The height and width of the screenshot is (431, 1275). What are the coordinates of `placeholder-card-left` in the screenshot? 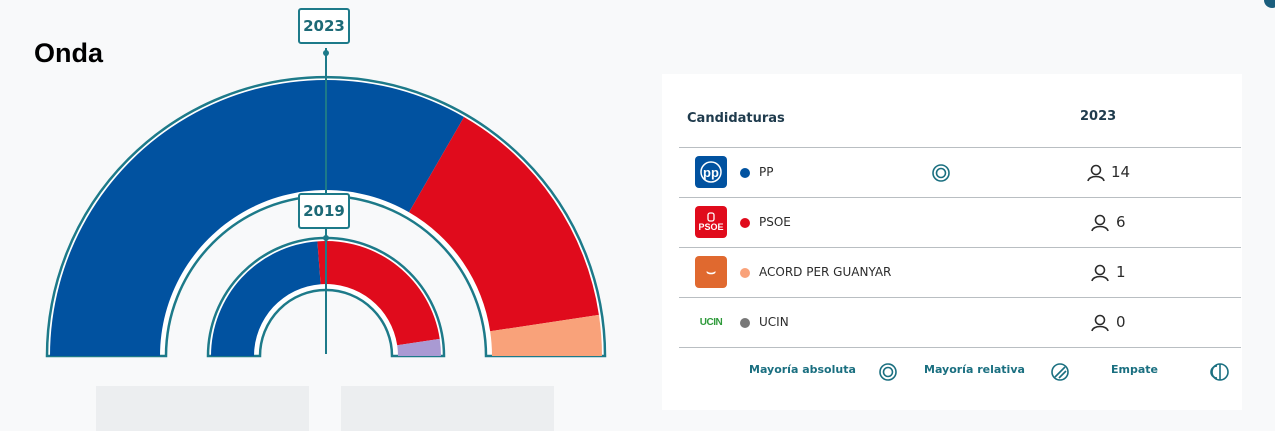 It's located at (202, 408).